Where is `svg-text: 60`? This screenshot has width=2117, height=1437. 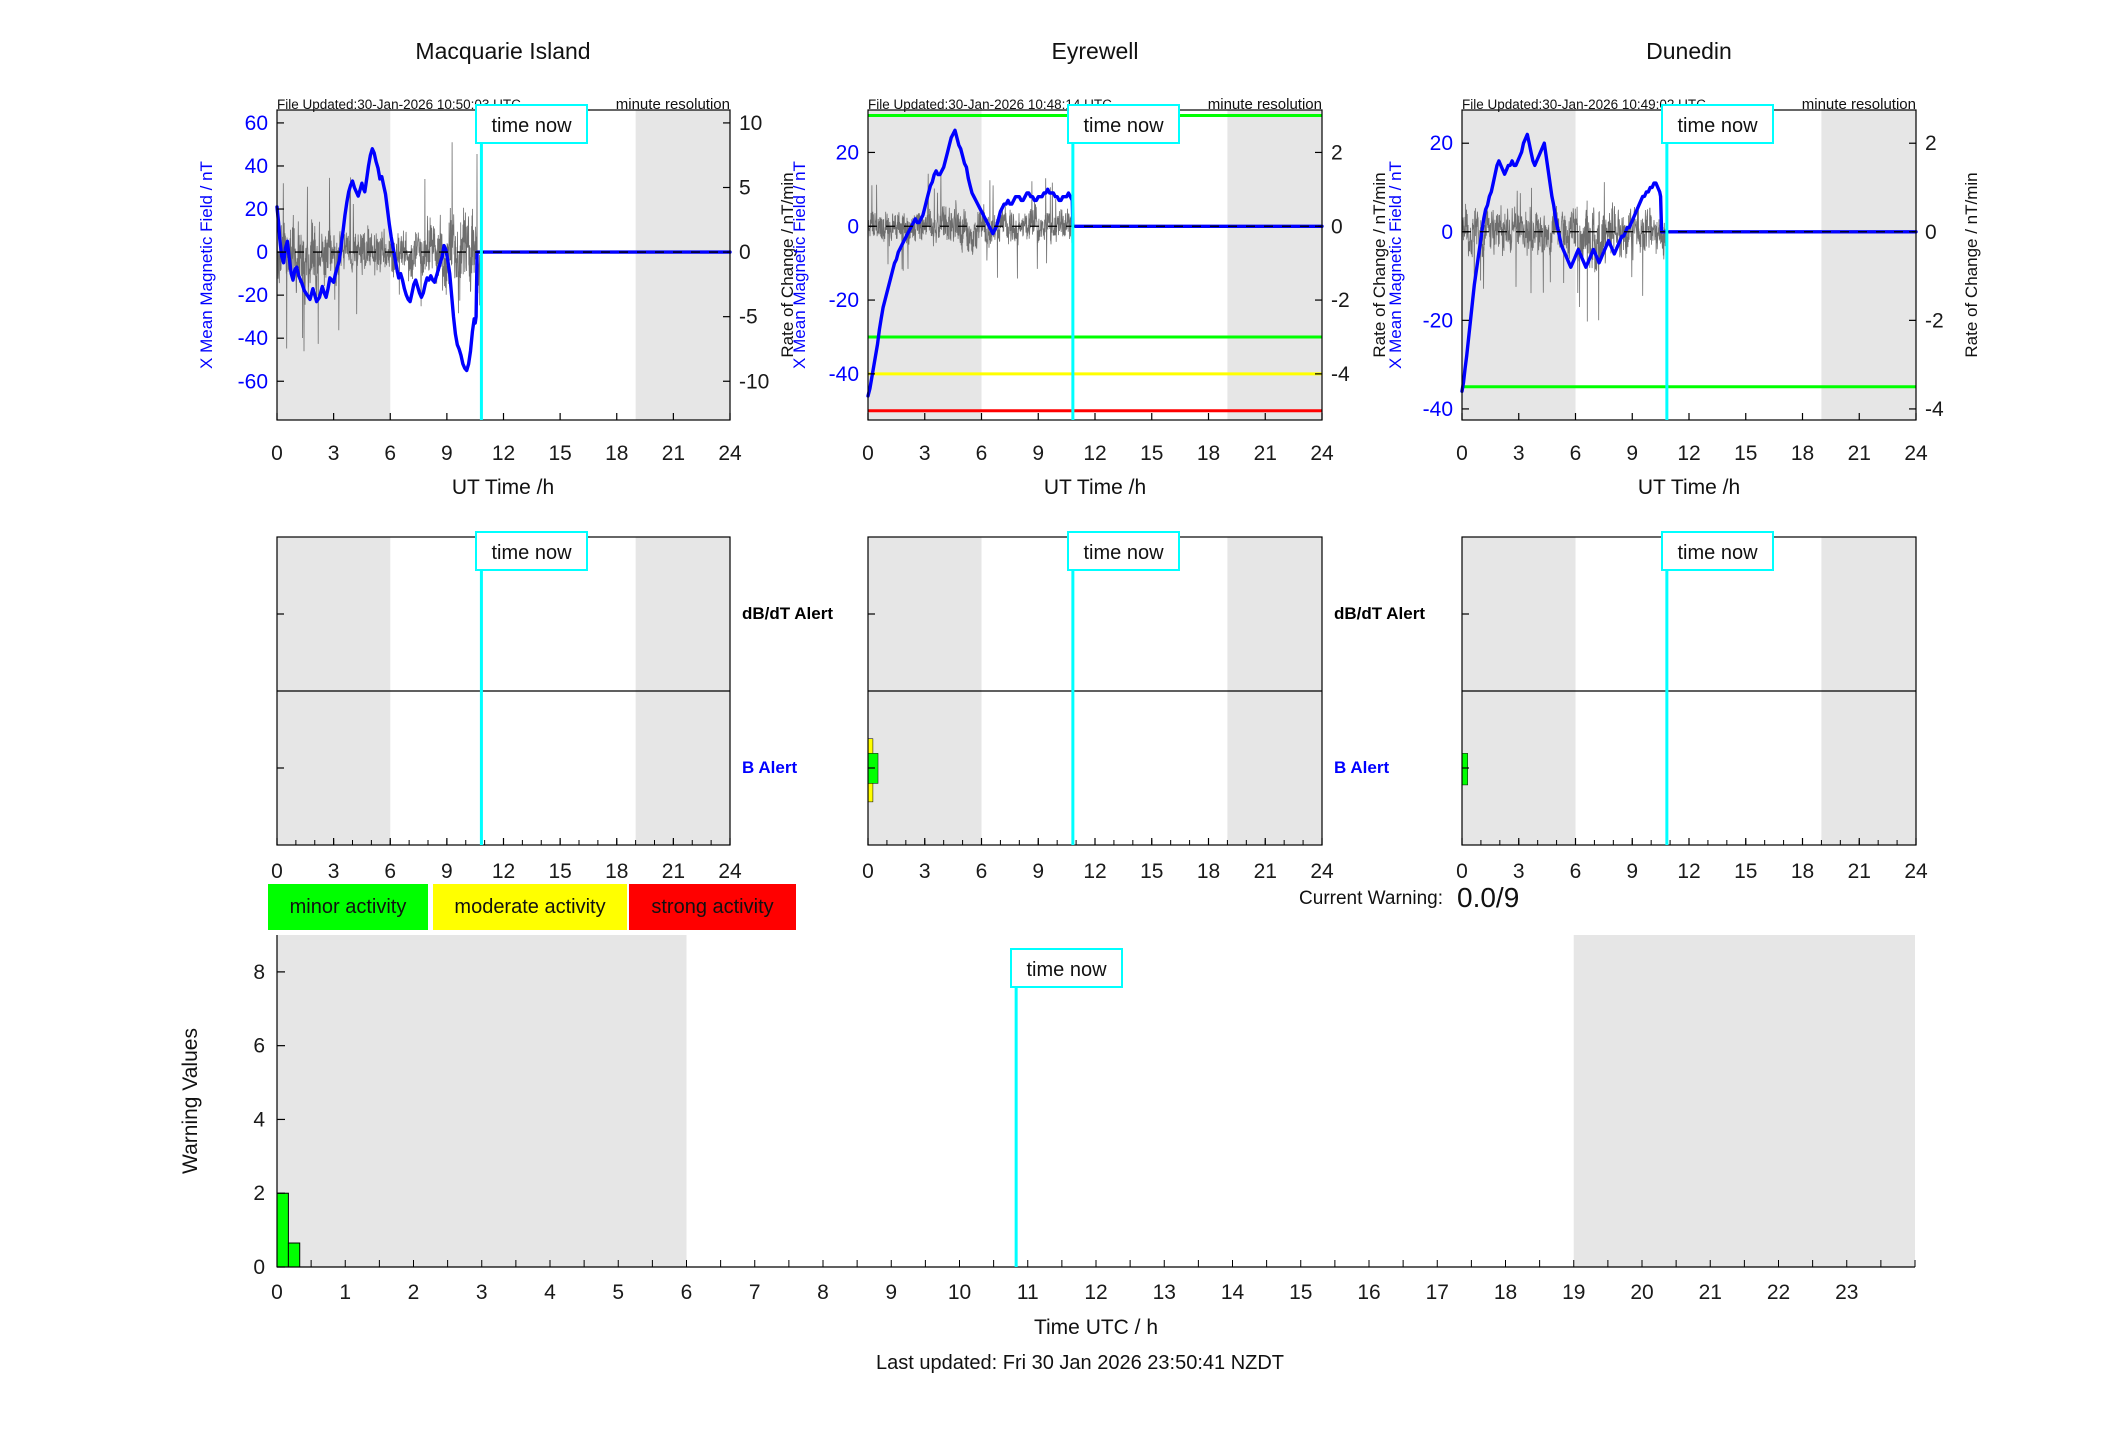 svg-text: 60 is located at coordinates (256, 123).